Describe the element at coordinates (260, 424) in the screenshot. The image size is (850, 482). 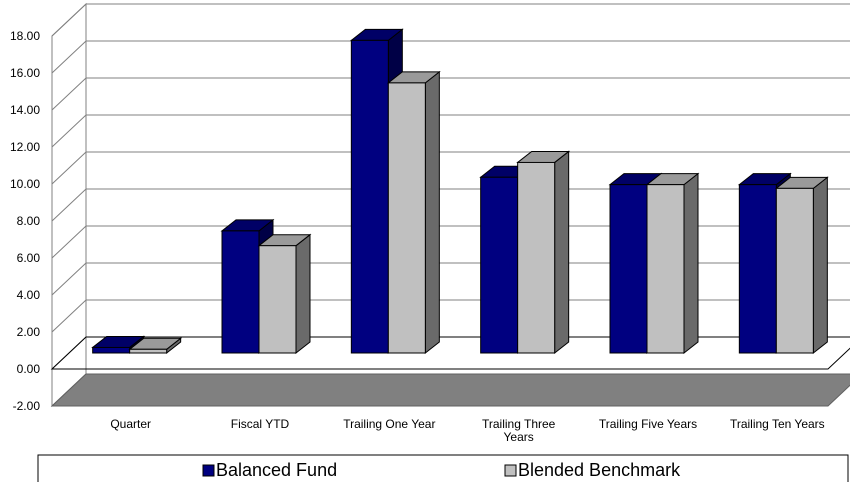
I see `x-category-label: Fiscal YTD` at that location.